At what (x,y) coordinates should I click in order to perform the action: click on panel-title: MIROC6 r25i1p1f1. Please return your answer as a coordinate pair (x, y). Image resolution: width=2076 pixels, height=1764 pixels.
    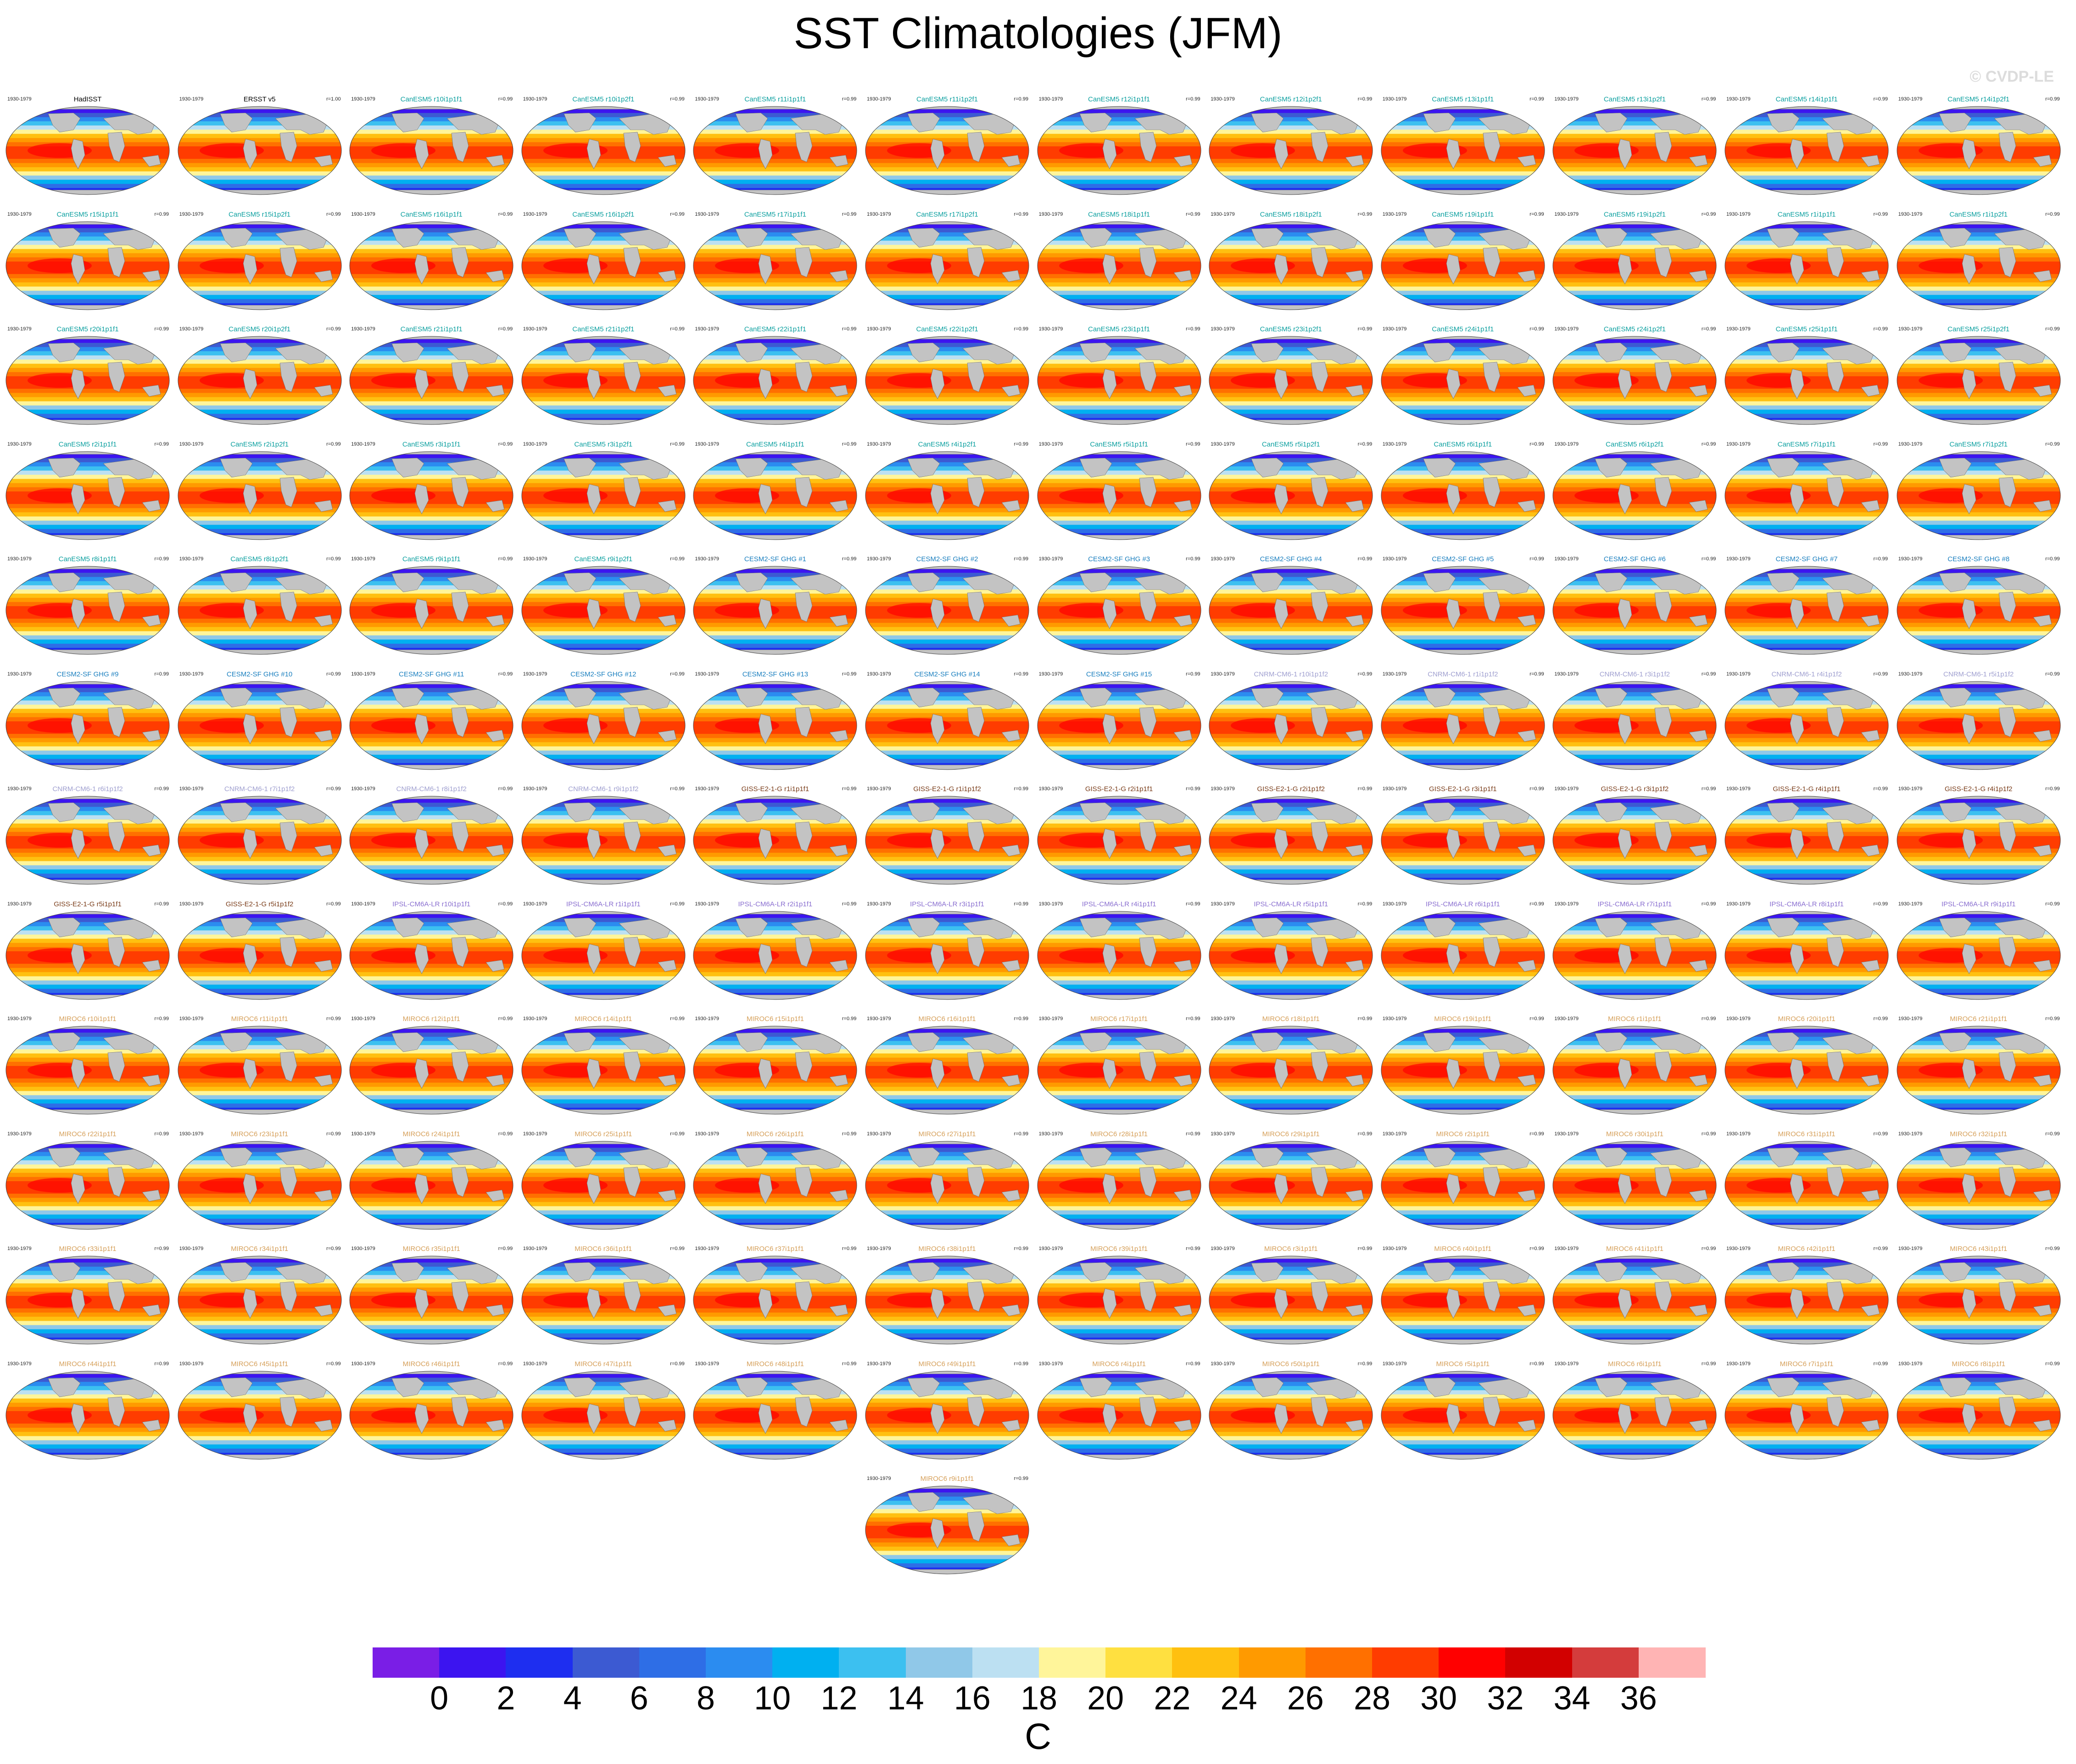
    Looking at the image, I should click on (603, 1134).